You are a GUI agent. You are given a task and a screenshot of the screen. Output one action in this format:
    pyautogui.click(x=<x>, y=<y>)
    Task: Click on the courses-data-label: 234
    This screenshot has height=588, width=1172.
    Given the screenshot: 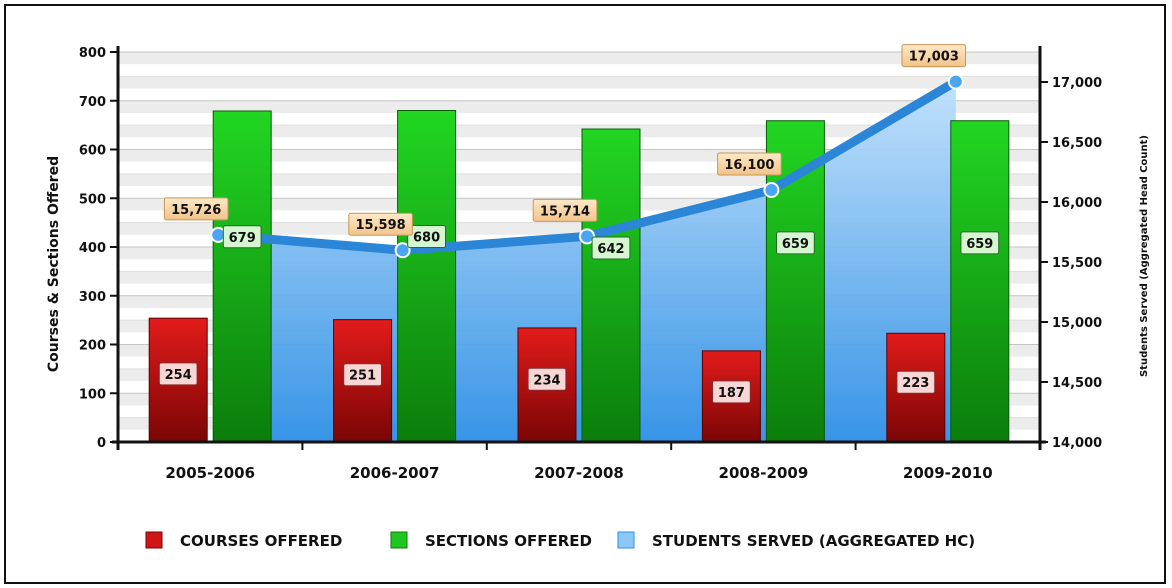 What is the action you would take?
    pyautogui.click(x=547, y=379)
    